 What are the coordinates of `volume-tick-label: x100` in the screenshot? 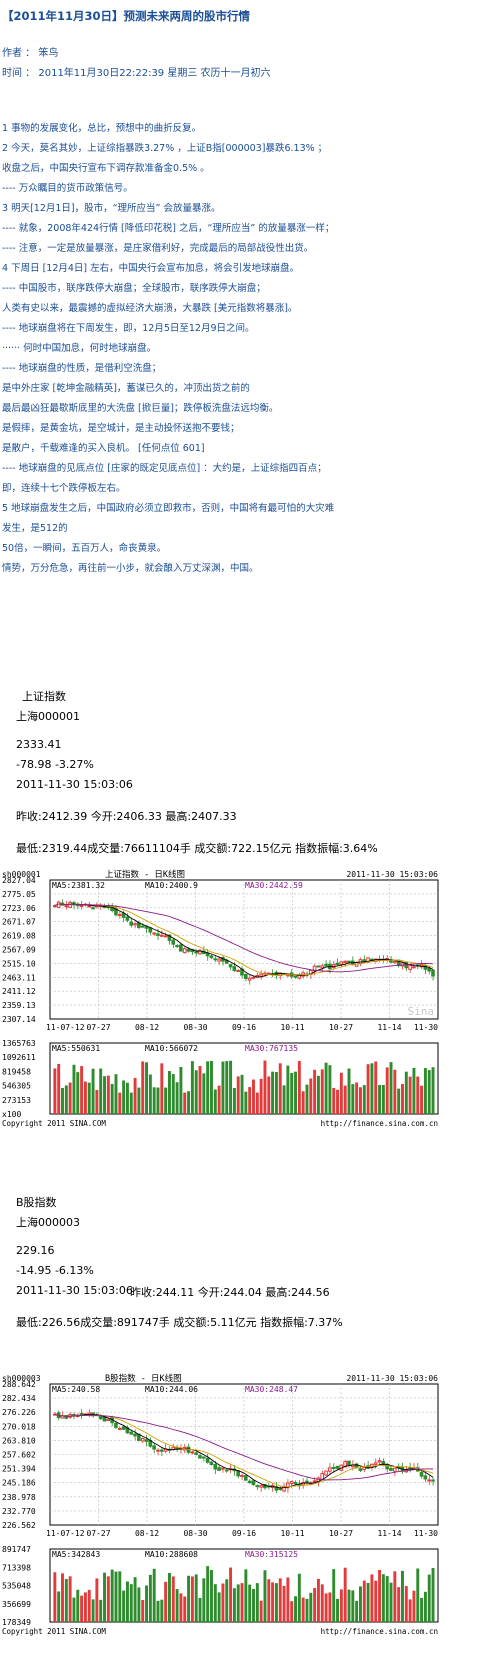 It's located at (11, 1114).